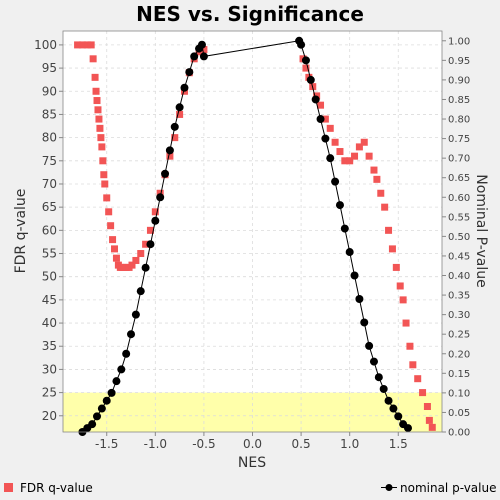  Describe the element at coordinates (459, 41) in the screenshot. I see `y2-tick-label: 1.00` at that location.